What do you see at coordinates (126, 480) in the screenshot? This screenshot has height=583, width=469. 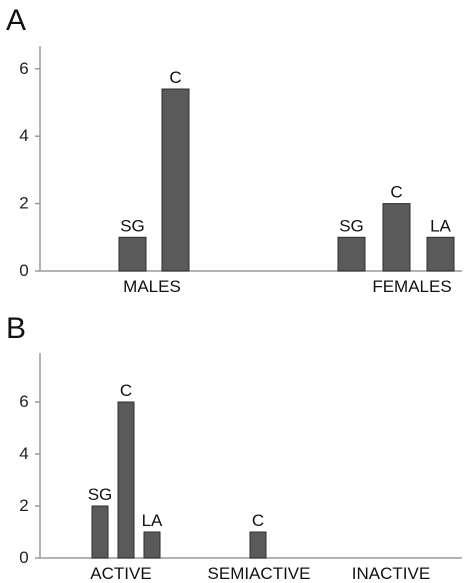 I see `bar-b-active-c` at bounding box center [126, 480].